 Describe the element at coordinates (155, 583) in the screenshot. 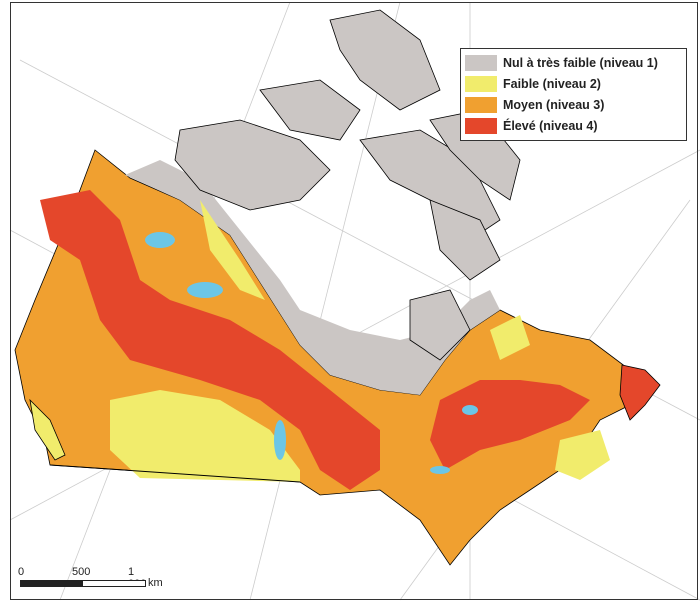

I see `scale-unit: km` at that location.